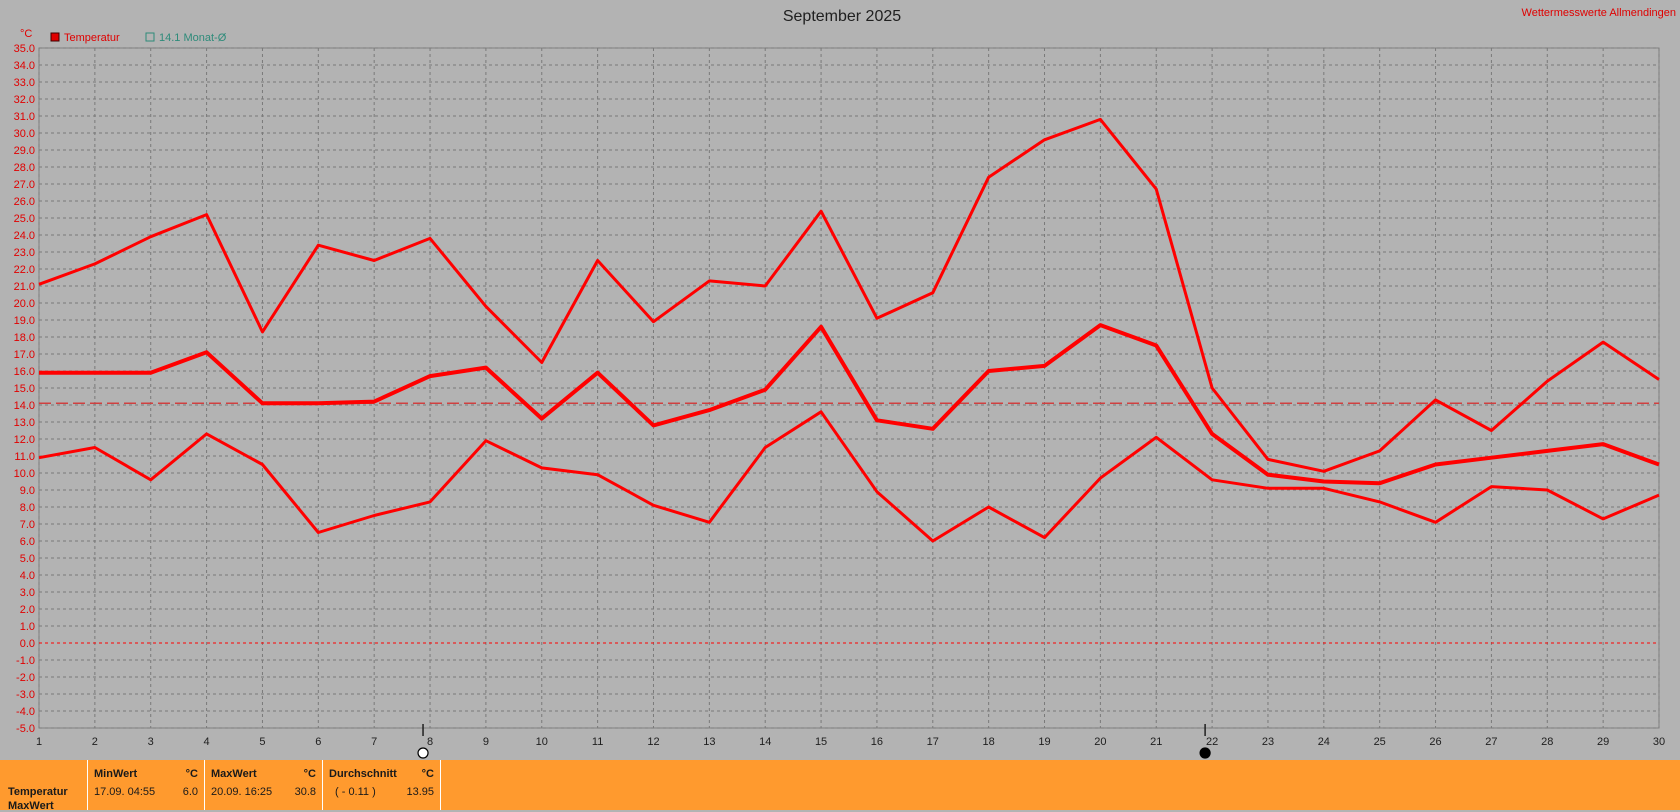 The width and height of the screenshot is (1680, 812). Describe the element at coordinates (24, 100) in the screenshot. I see `y-tick-label: 32.0` at that location.